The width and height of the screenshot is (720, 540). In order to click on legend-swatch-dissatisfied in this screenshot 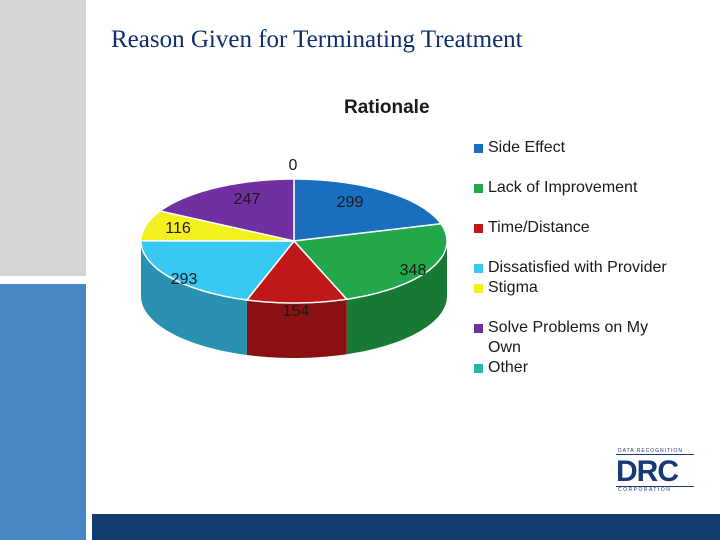, I will do `click(478, 268)`.